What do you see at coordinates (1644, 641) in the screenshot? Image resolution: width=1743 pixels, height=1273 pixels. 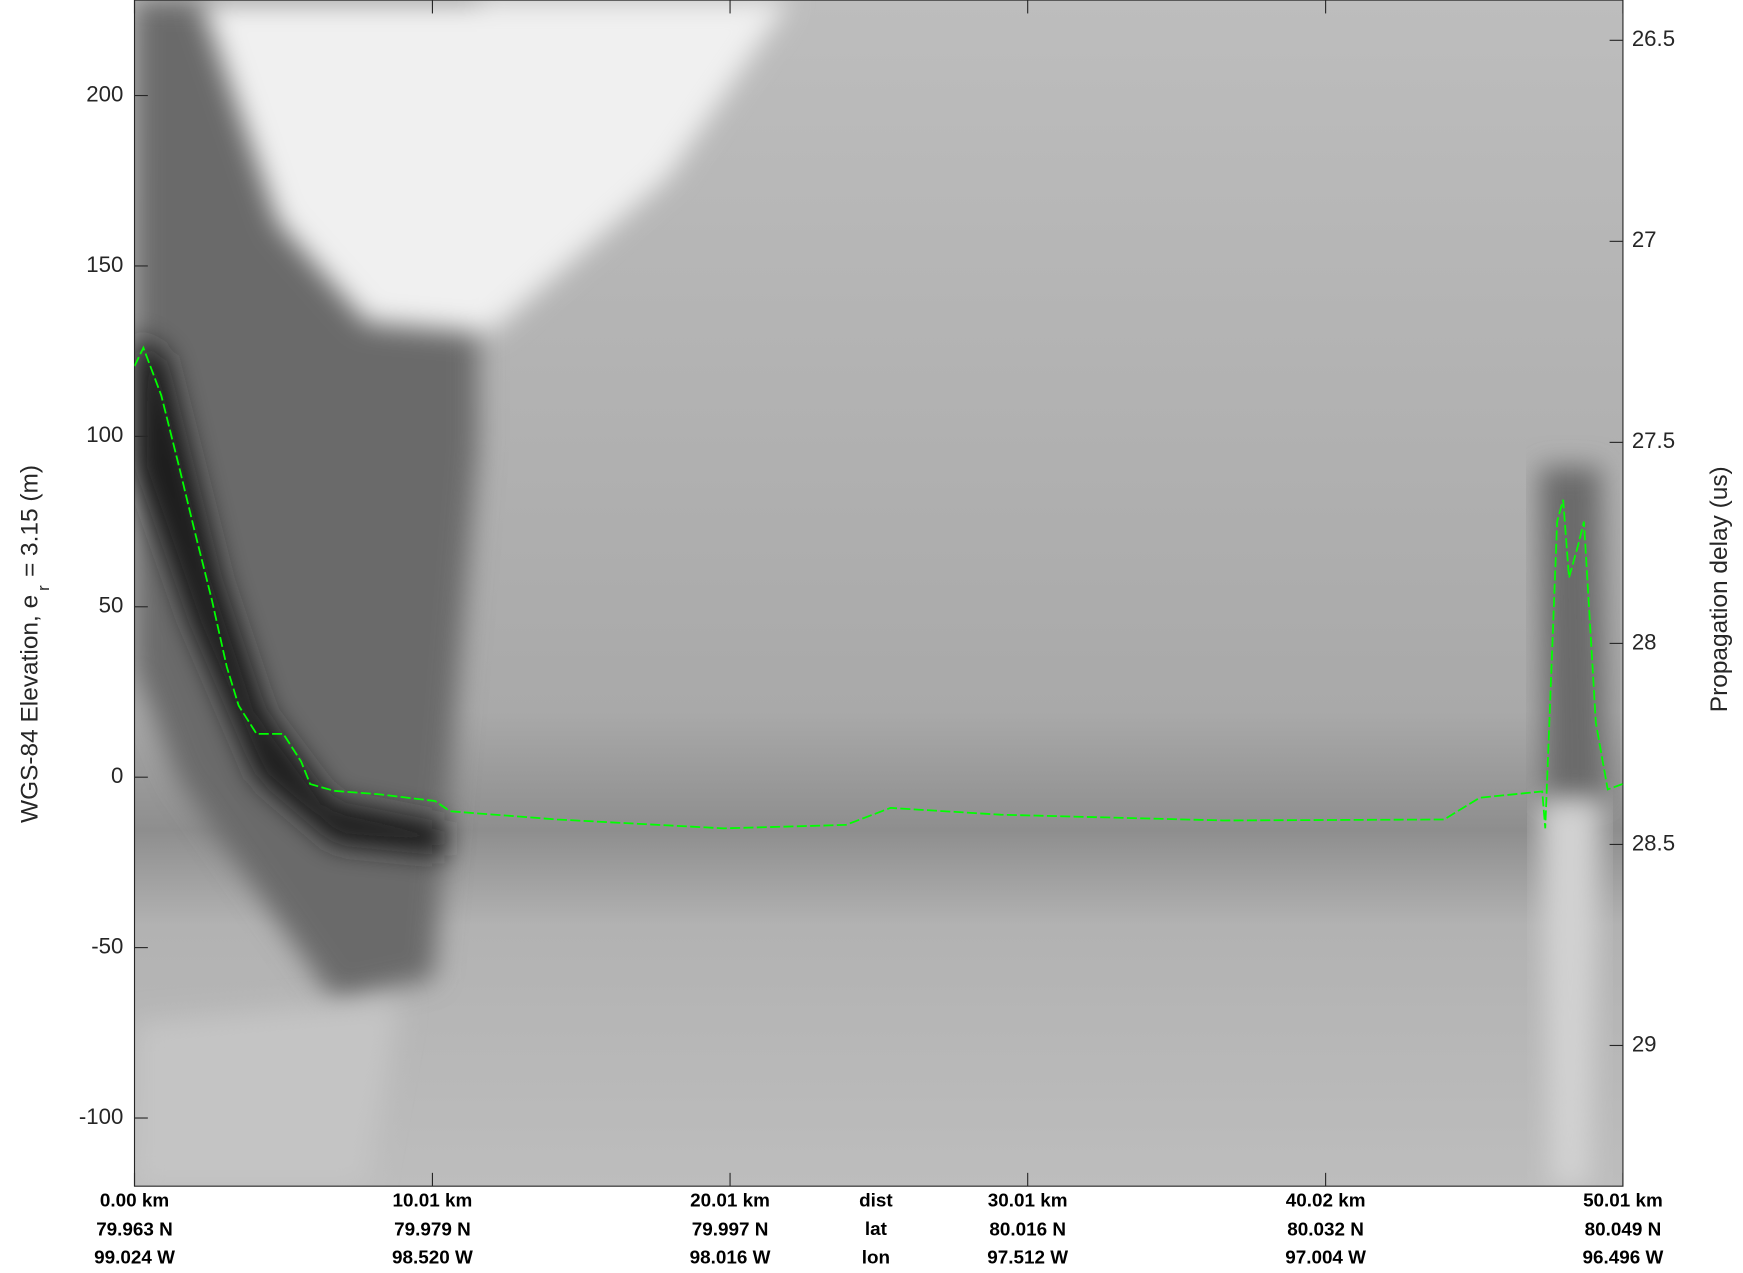 I see `y2-tick-label: 28` at bounding box center [1644, 641].